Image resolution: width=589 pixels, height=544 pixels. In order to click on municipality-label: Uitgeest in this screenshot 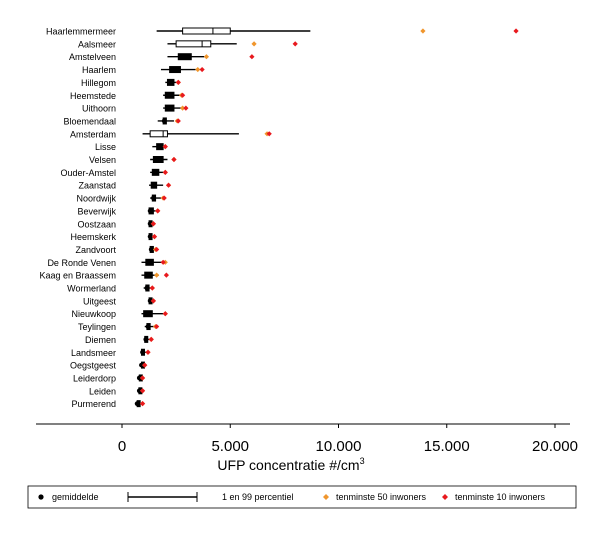, I will do `click(100, 301)`.